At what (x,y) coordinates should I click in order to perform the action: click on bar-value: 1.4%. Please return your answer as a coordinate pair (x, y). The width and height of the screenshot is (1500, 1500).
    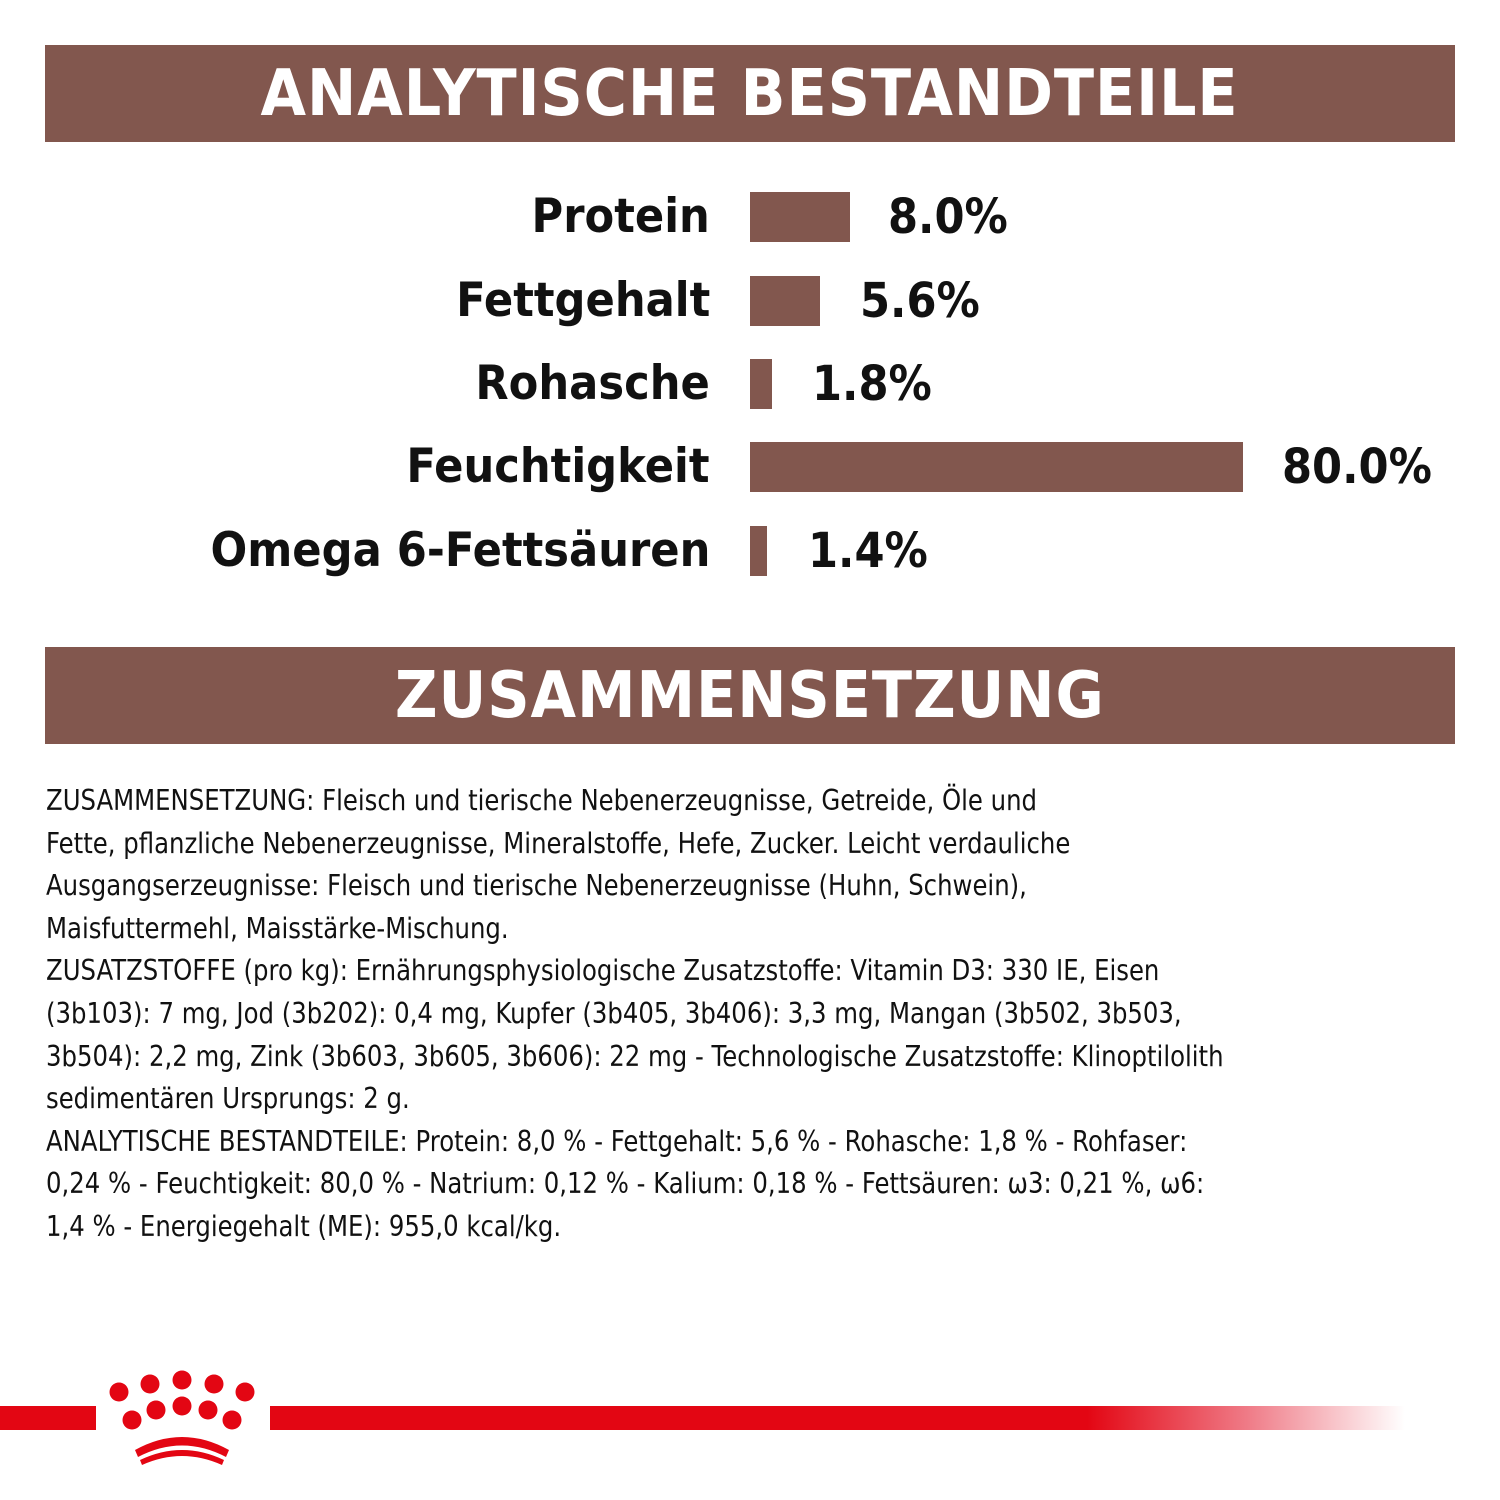
    Looking at the image, I should click on (868, 551).